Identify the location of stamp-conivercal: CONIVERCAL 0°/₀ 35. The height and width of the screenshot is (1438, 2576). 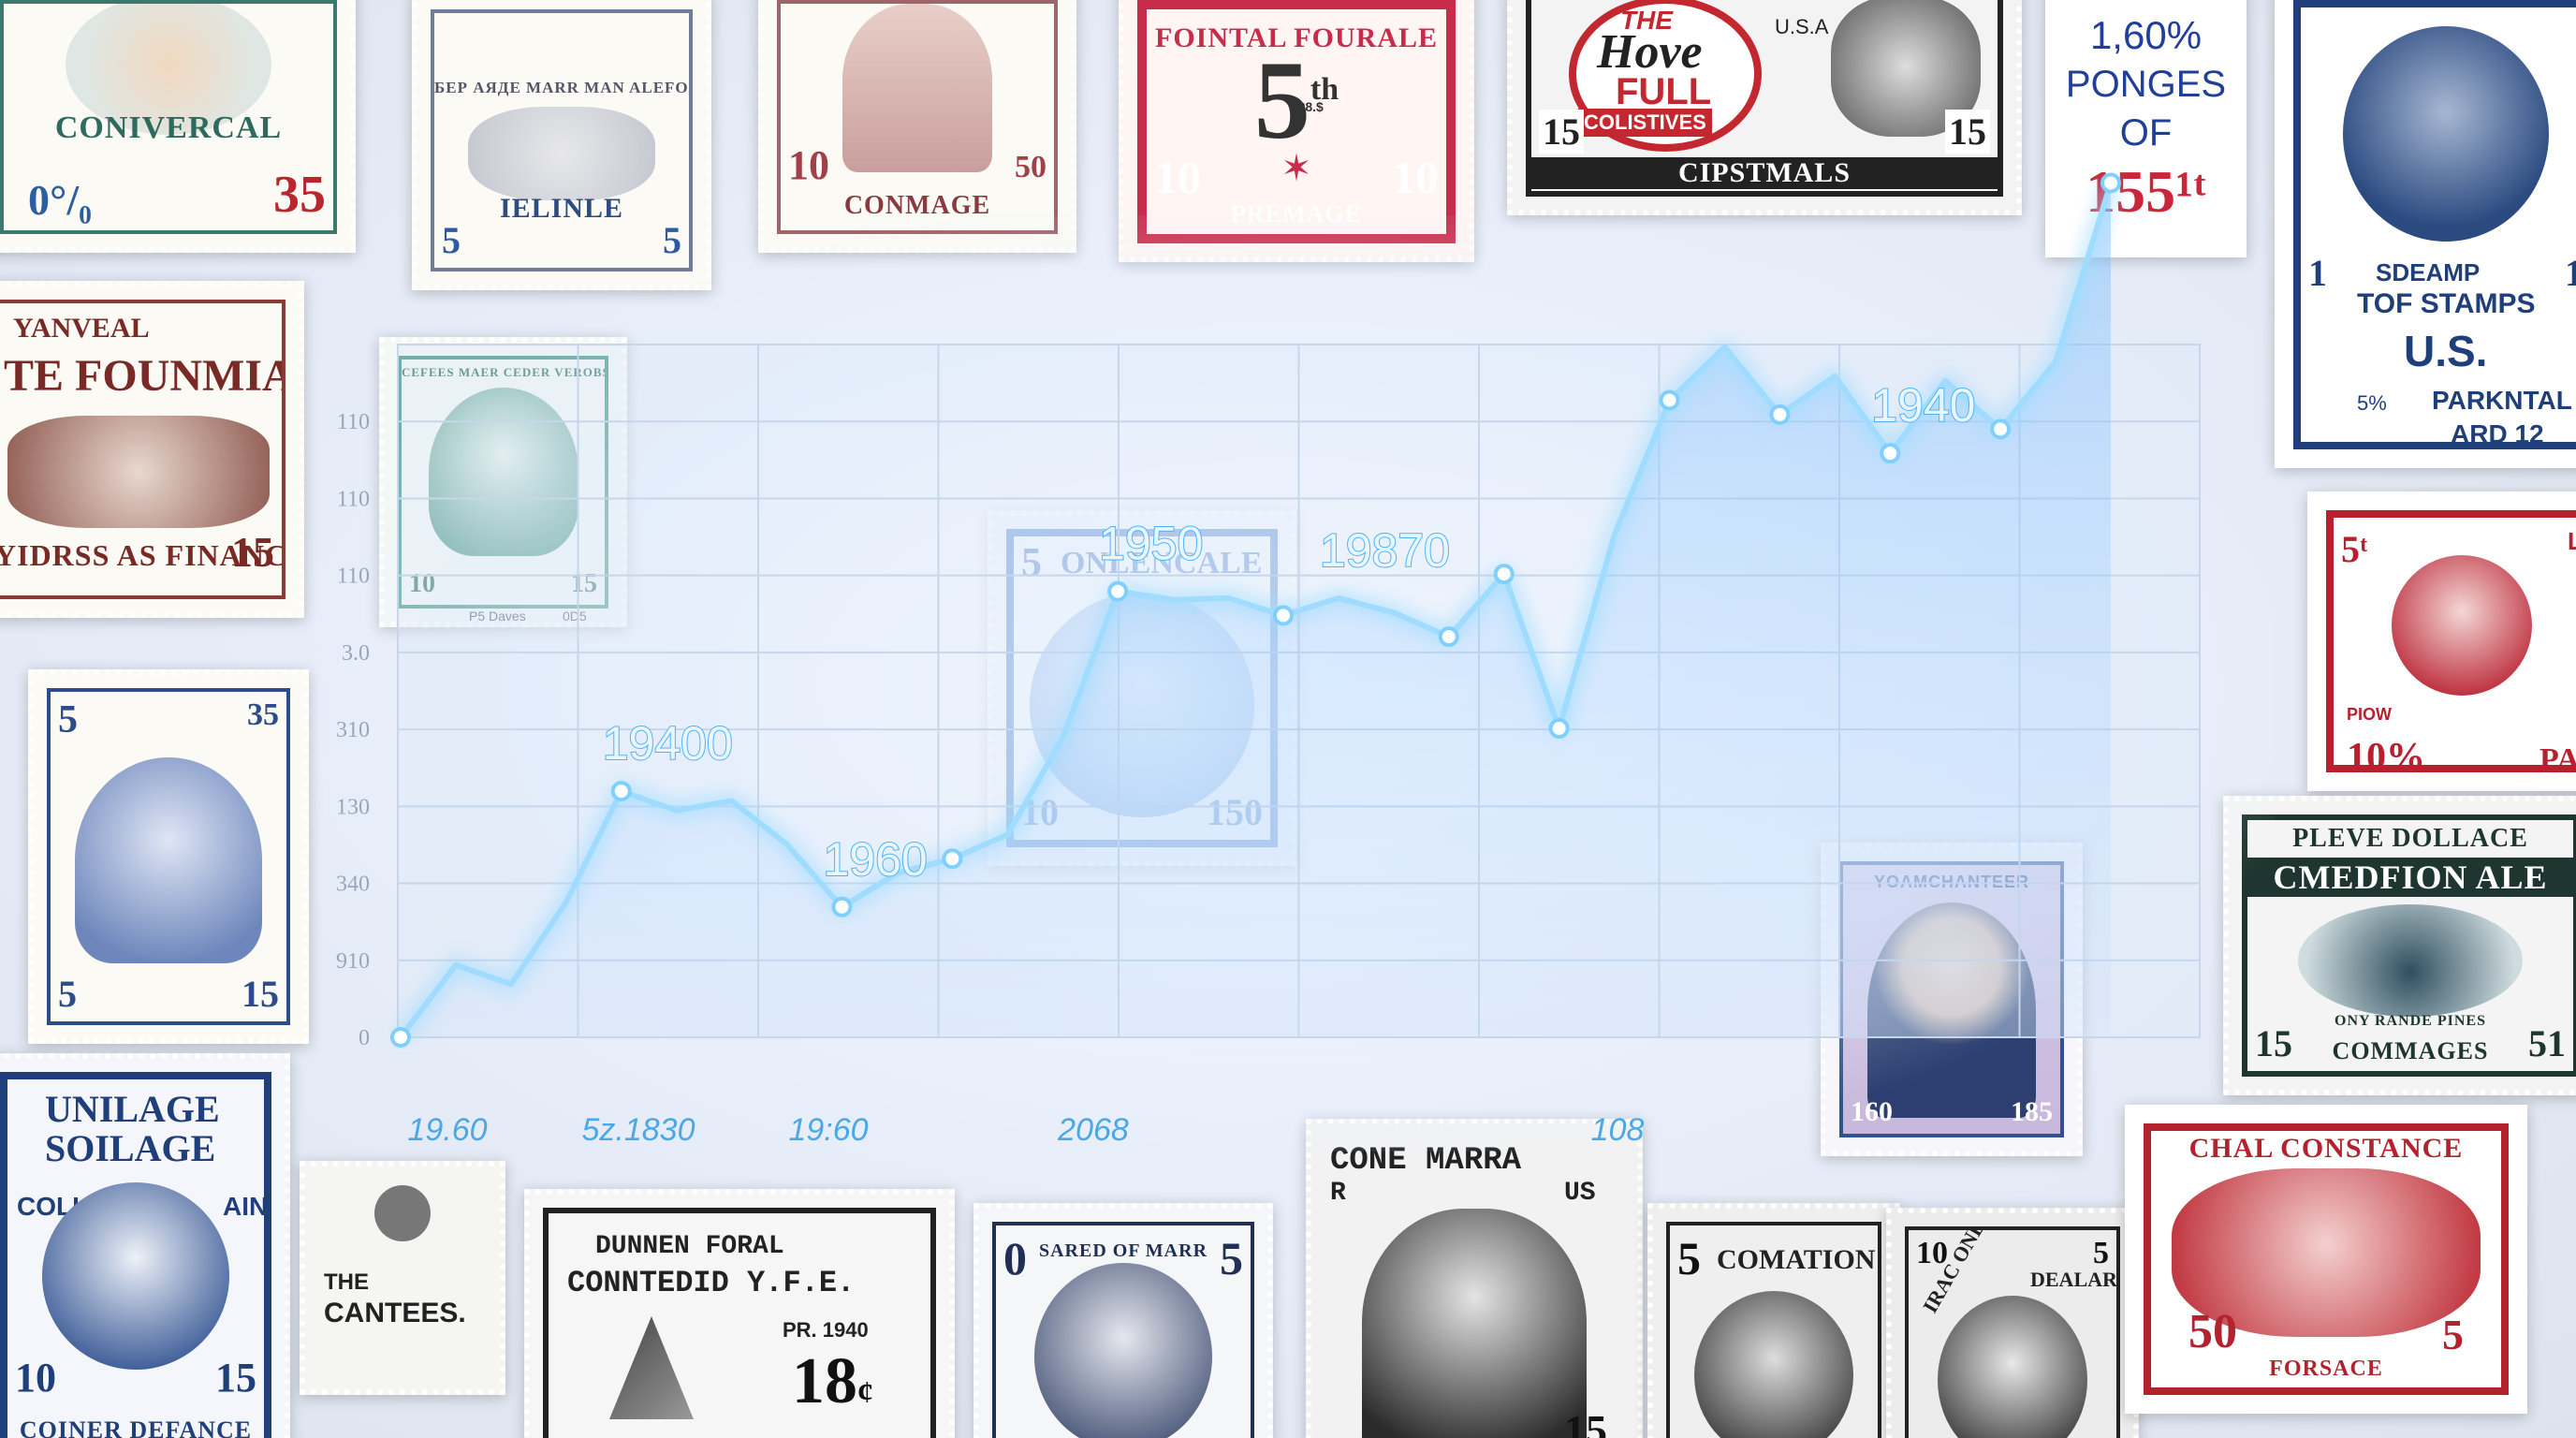
(178, 126).